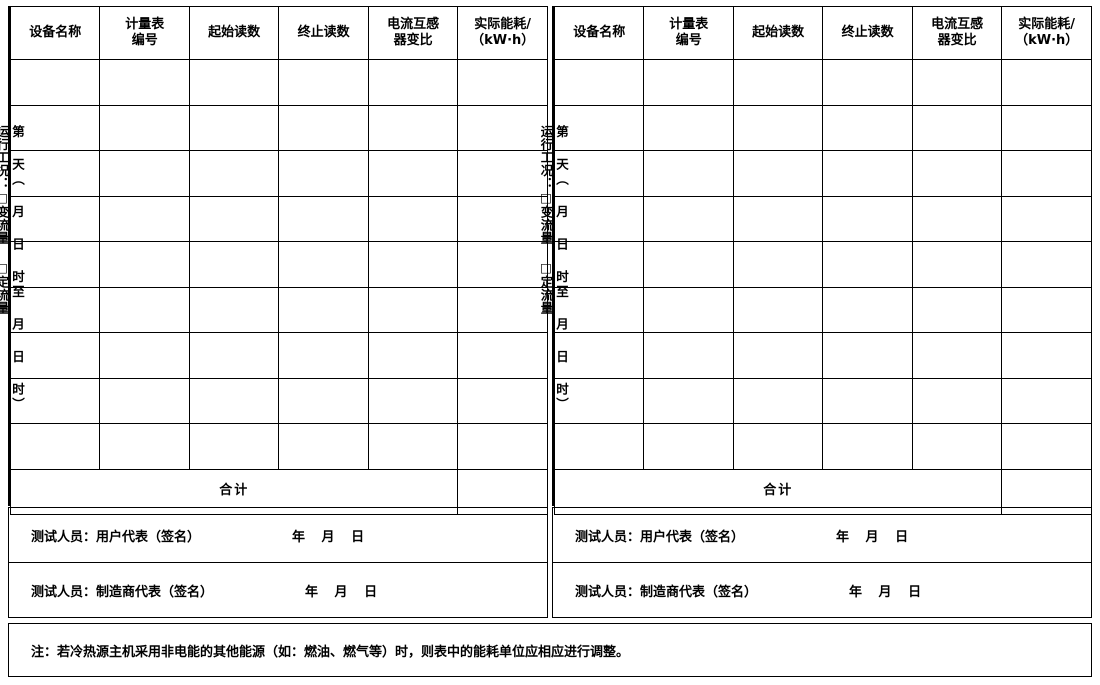 Image resolution: width=1100 pixels, height=685 pixels. Describe the element at coordinates (822, 590) in the screenshot. I see `signature-row-manufacturer-rep-right: 测试人员：制造商代表（签名） 年 月 日` at that location.